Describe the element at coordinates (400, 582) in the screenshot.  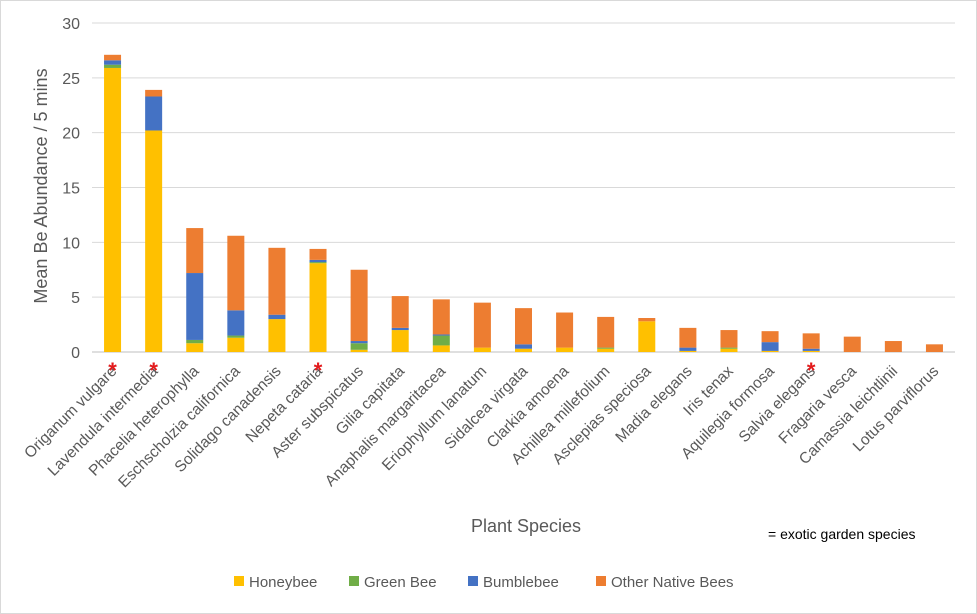
I see `legend-label: Green Bee` at that location.